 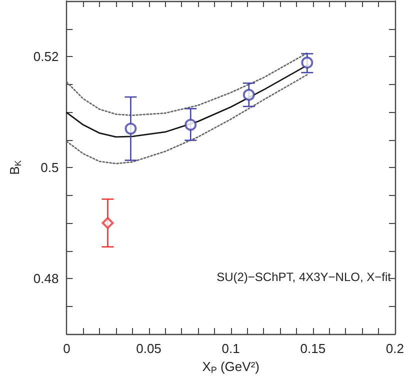 What do you see at coordinates (149, 348) in the screenshot?
I see `x-tick-label: 0.05` at bounding box center [149, 348].